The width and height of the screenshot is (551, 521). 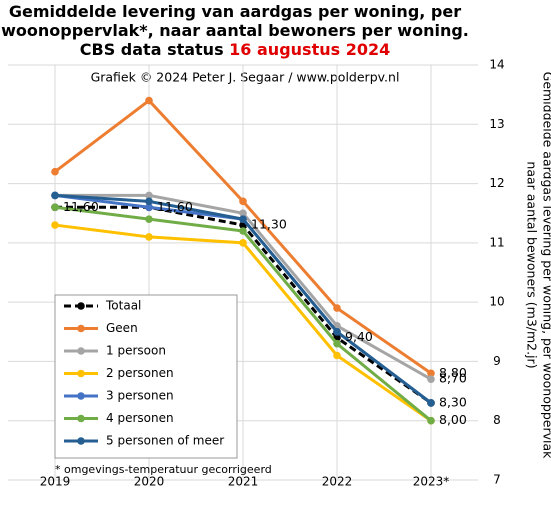 I want to click on y-tick-label: 11, so click(x=496, y=242).